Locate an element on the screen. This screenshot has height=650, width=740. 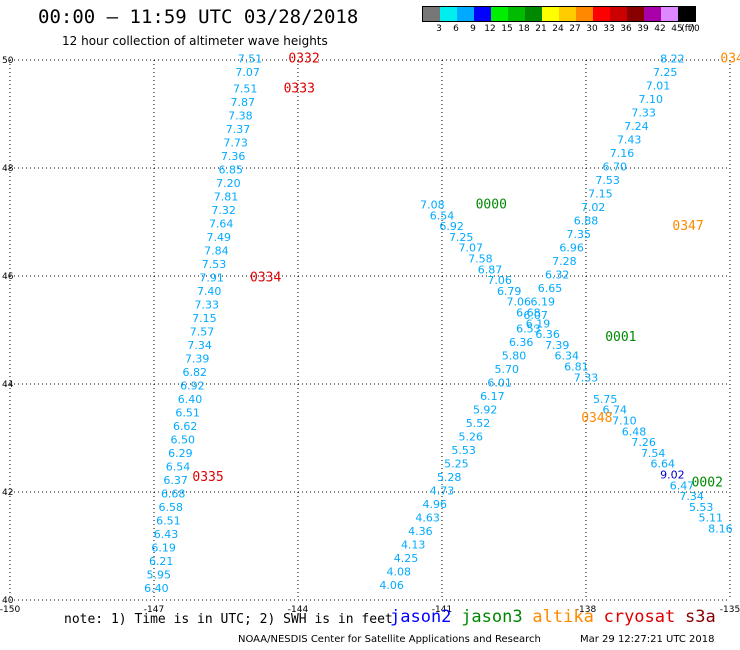
wave-height-value: 9.02 is located at coordinates (672, 475).